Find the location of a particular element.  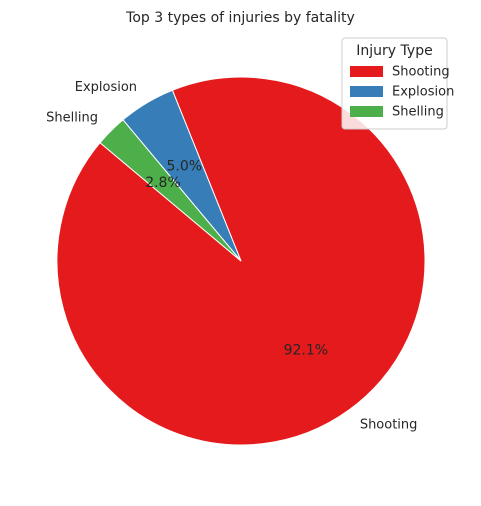

legend-title: Injury Type is located at coordinates (394, 51).